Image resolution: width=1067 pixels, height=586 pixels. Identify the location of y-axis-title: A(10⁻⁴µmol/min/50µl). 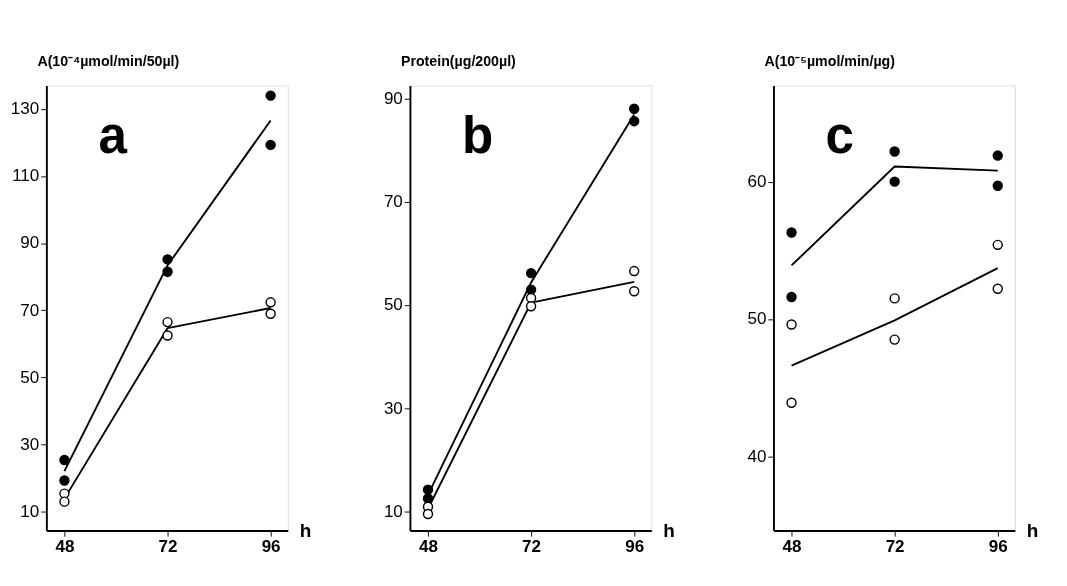
(108, 61).